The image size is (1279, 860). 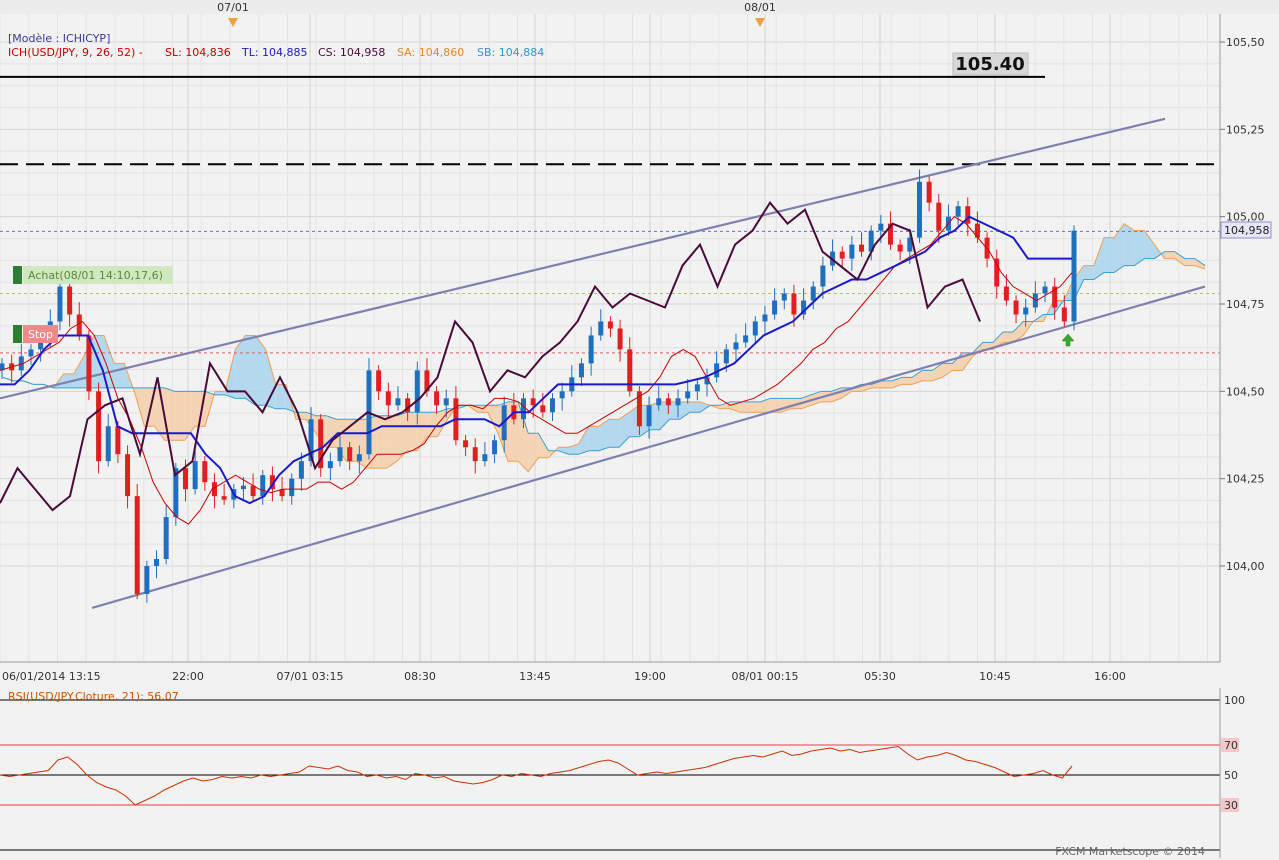 I want to click on stop-order-handle, so click(x=17, y=334).